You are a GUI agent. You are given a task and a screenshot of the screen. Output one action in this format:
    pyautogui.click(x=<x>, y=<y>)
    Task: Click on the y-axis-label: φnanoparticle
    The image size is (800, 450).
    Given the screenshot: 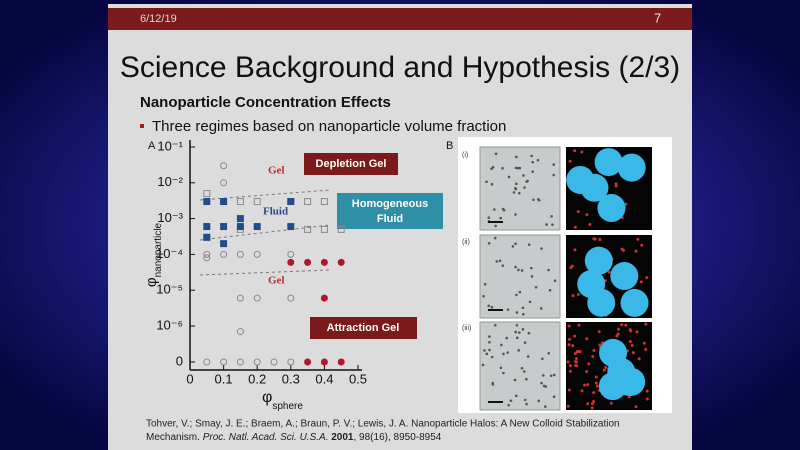 What is the action you would take?
    pyautogui.click(x=153, y=254)
    